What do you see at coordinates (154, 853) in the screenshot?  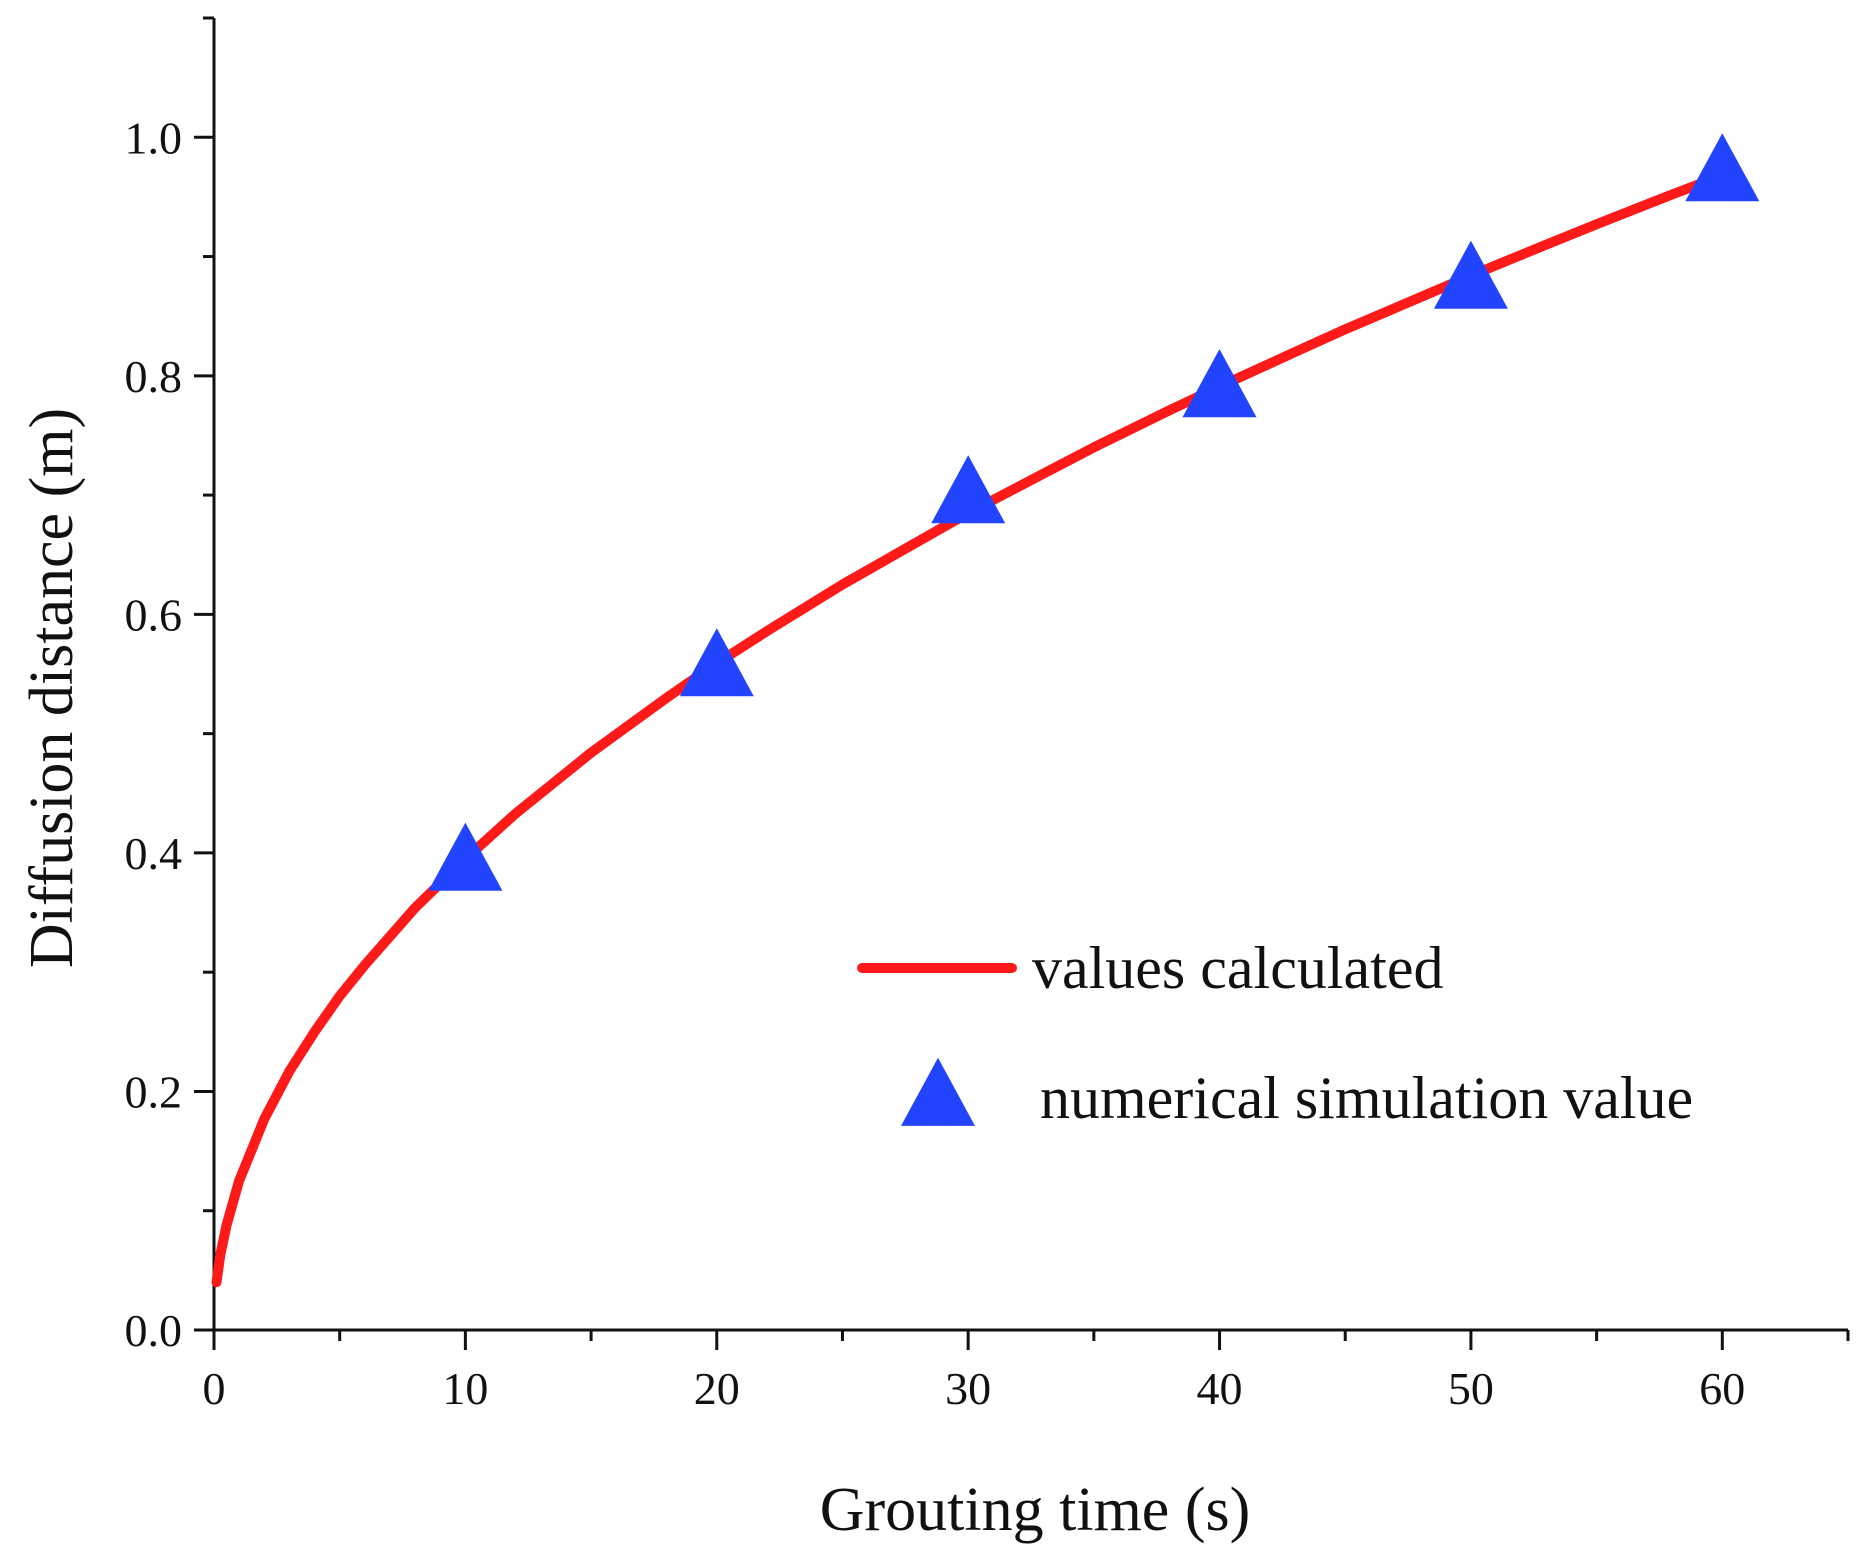 I see `y-tick-label-0.4: 0.4` at bounding box center [154, 853].